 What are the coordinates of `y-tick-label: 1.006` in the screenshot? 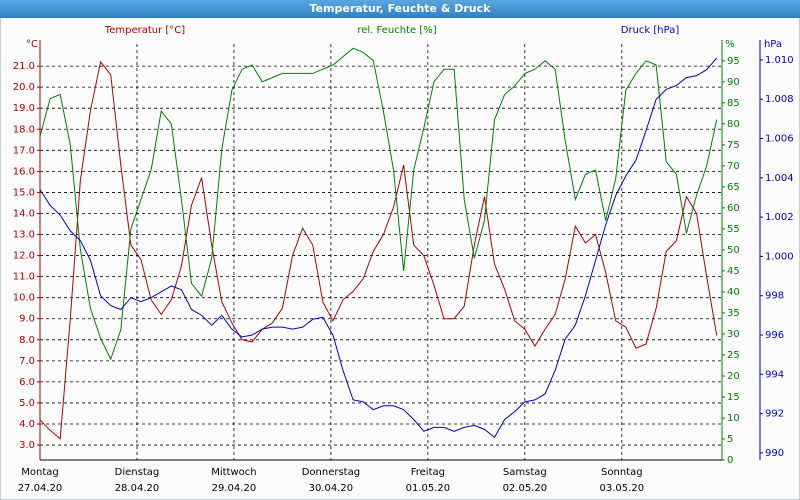 It's located at (779, 139).